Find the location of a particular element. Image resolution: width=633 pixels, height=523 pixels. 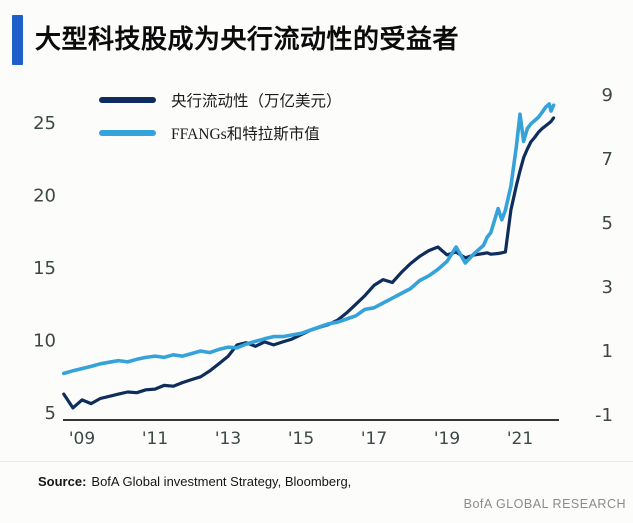

right-axis-tick-label: 7 is located at coordinates (607, 159).